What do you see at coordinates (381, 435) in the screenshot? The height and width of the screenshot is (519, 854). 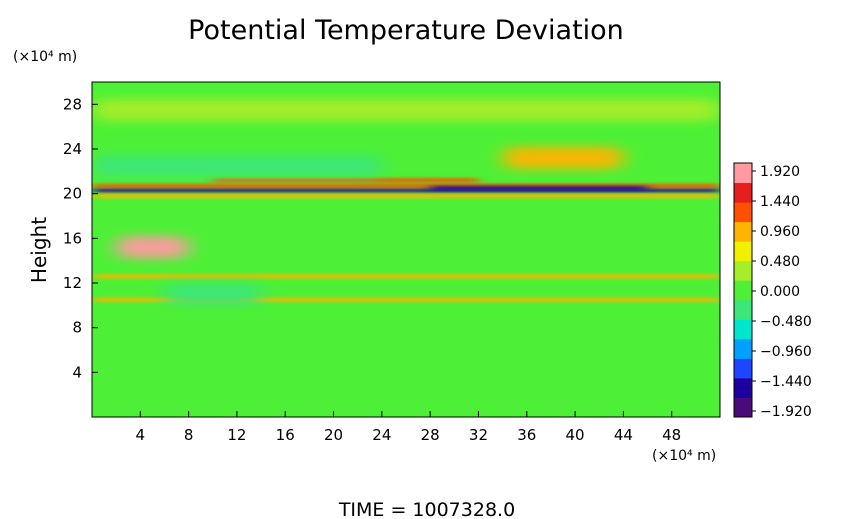 I see `x-tick-label: 24` at bounding box center [381, 435].